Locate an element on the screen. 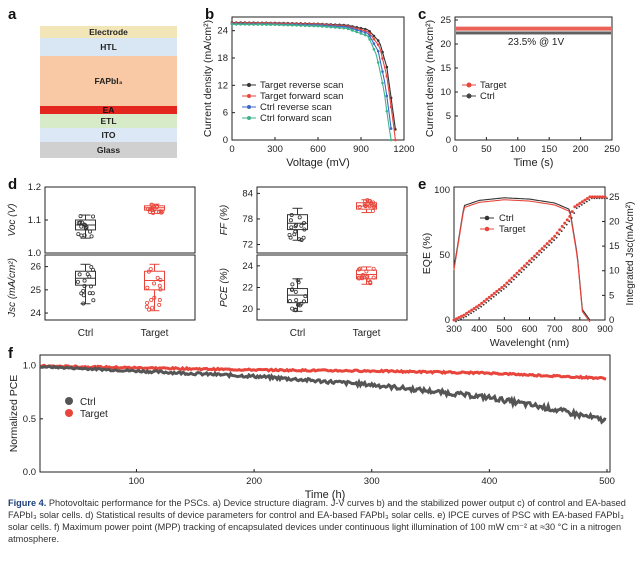 This screenshot has width=640, height=561. panel-e-letter: e is located at coordinates (422, 184).